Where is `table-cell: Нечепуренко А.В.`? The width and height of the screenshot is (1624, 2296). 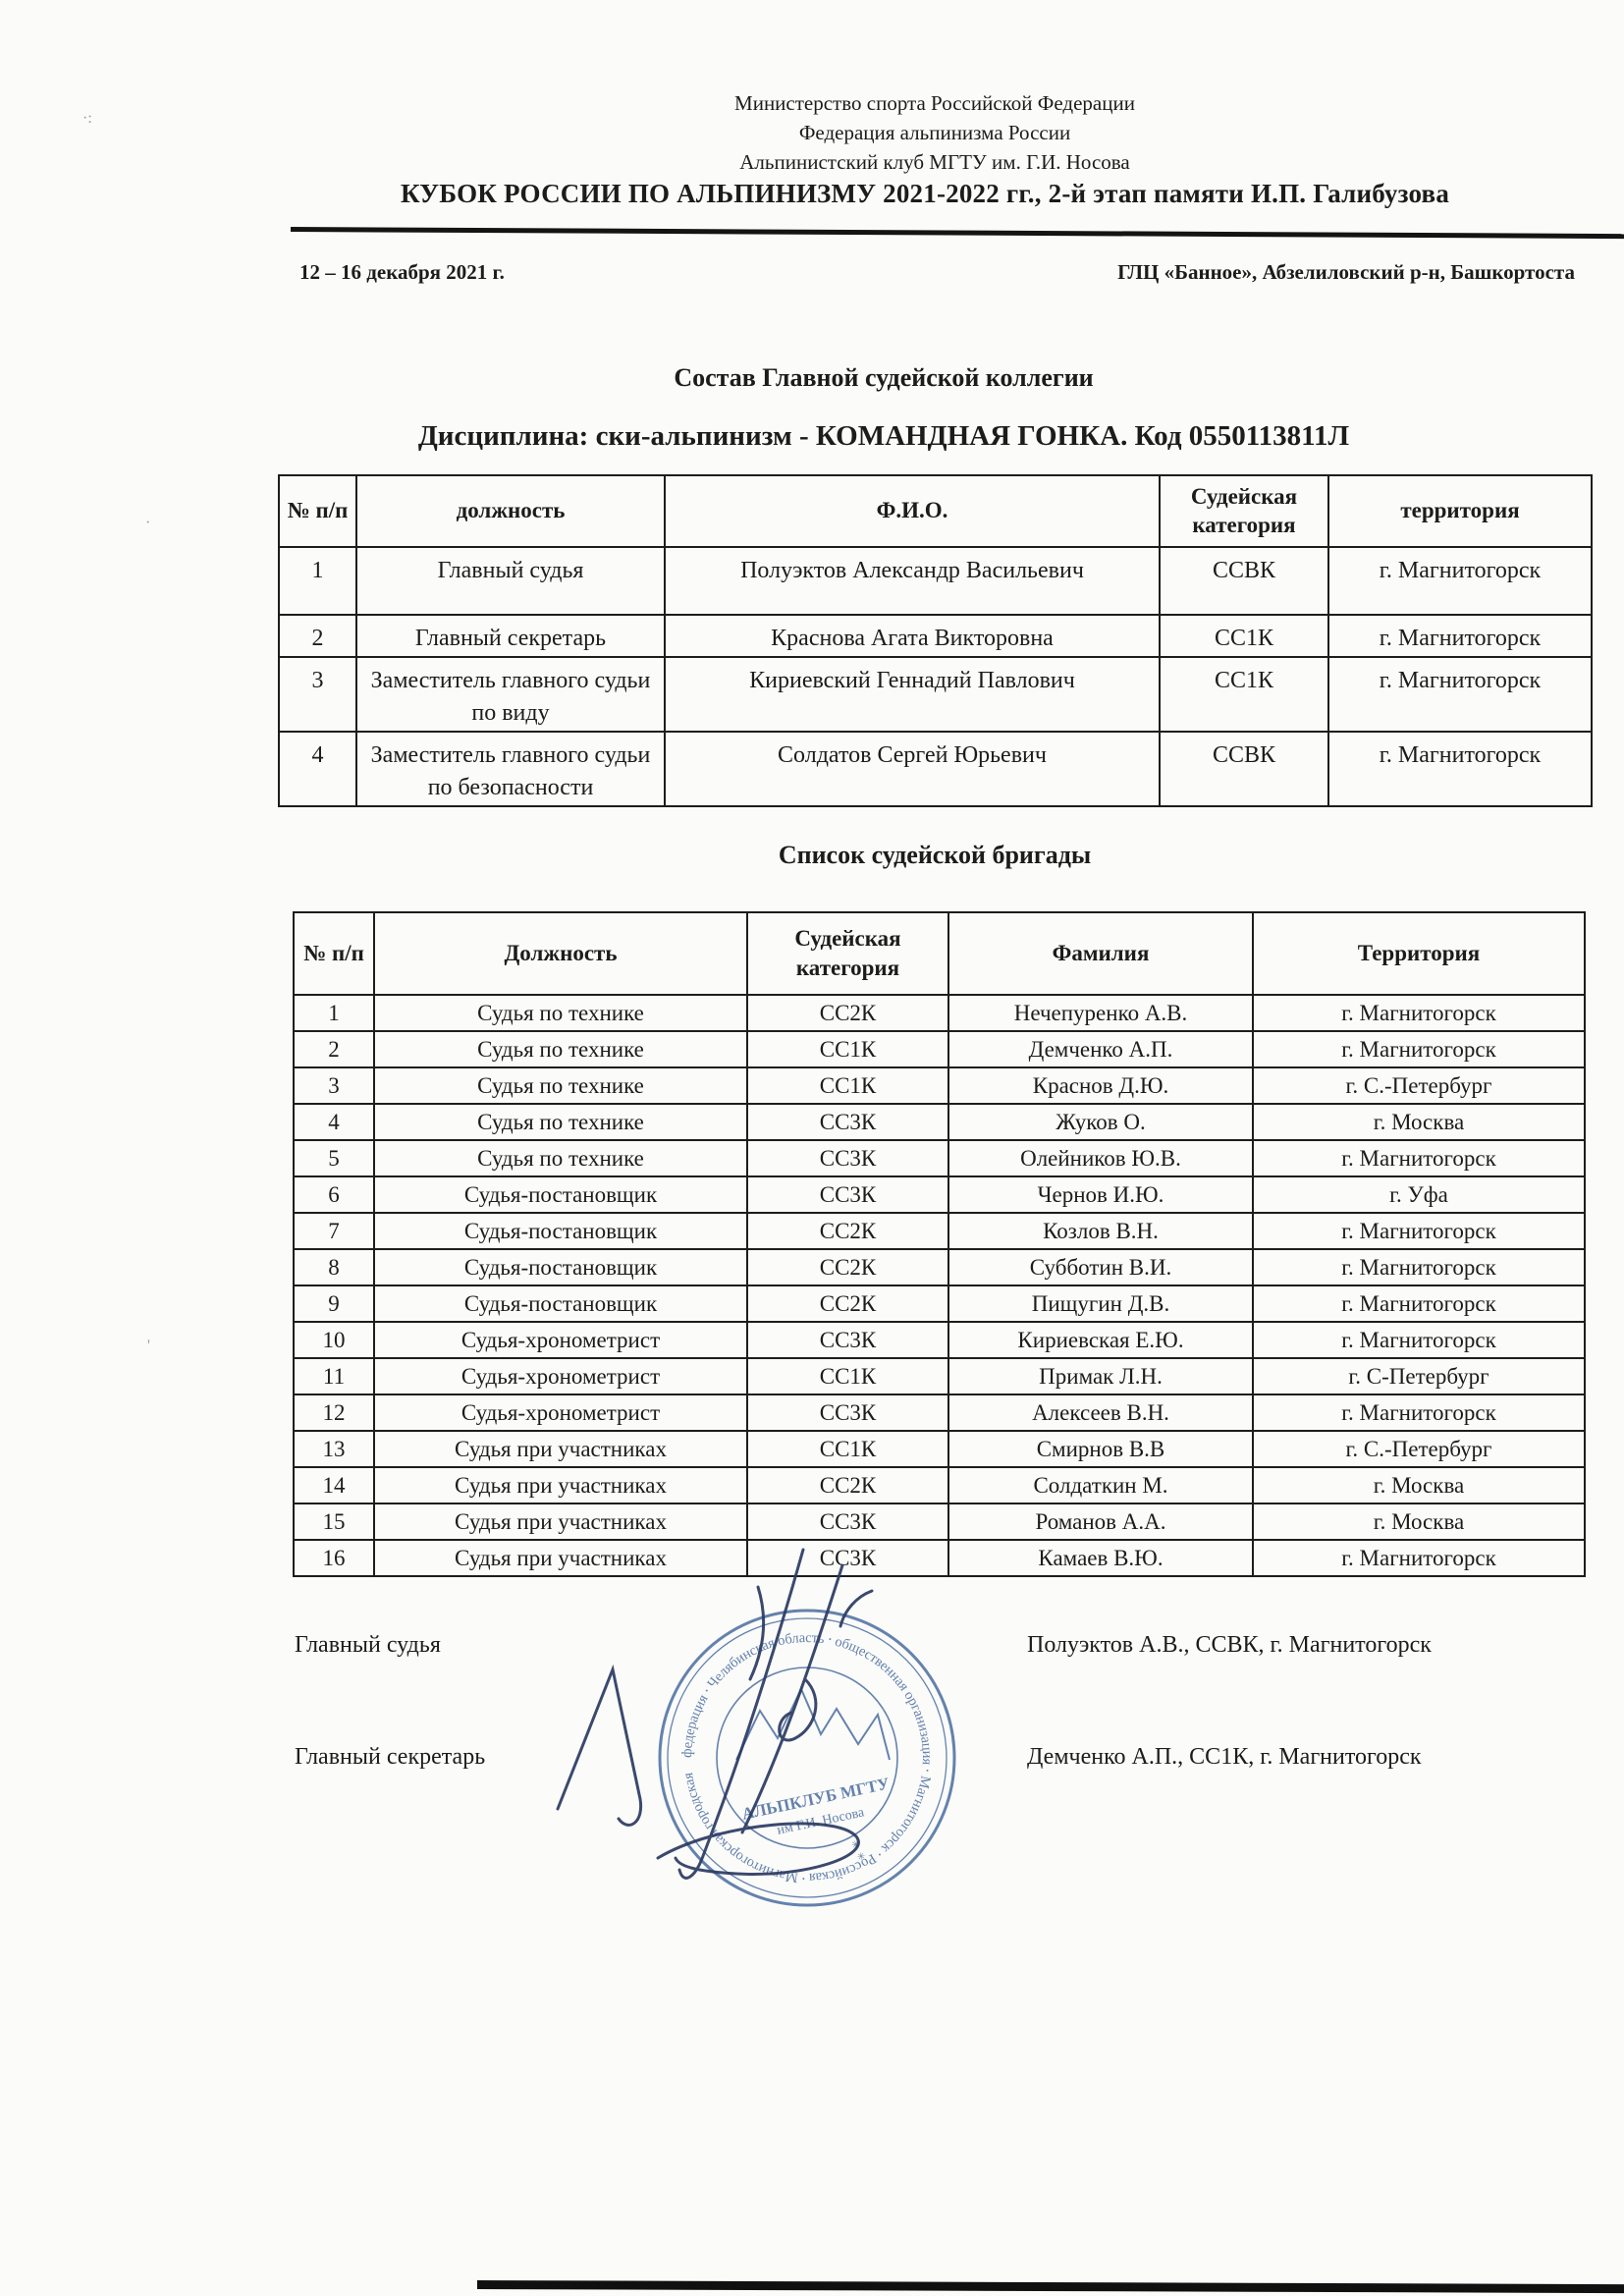
table-cell: Нечепуренко А.В. is located at coordinates (1100, 1013).